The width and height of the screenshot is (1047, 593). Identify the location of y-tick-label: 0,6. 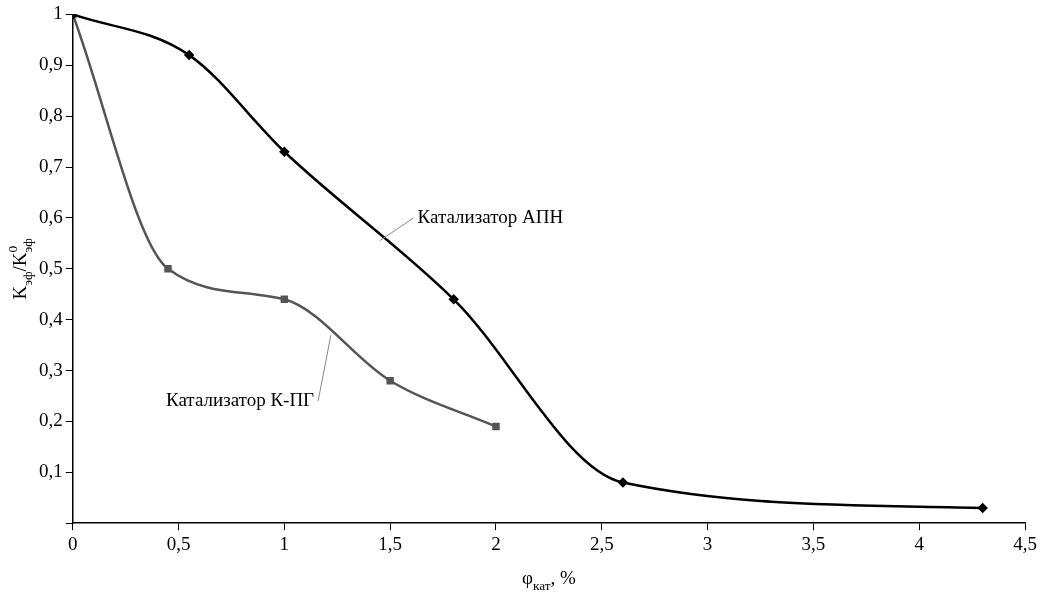
(51, 216).